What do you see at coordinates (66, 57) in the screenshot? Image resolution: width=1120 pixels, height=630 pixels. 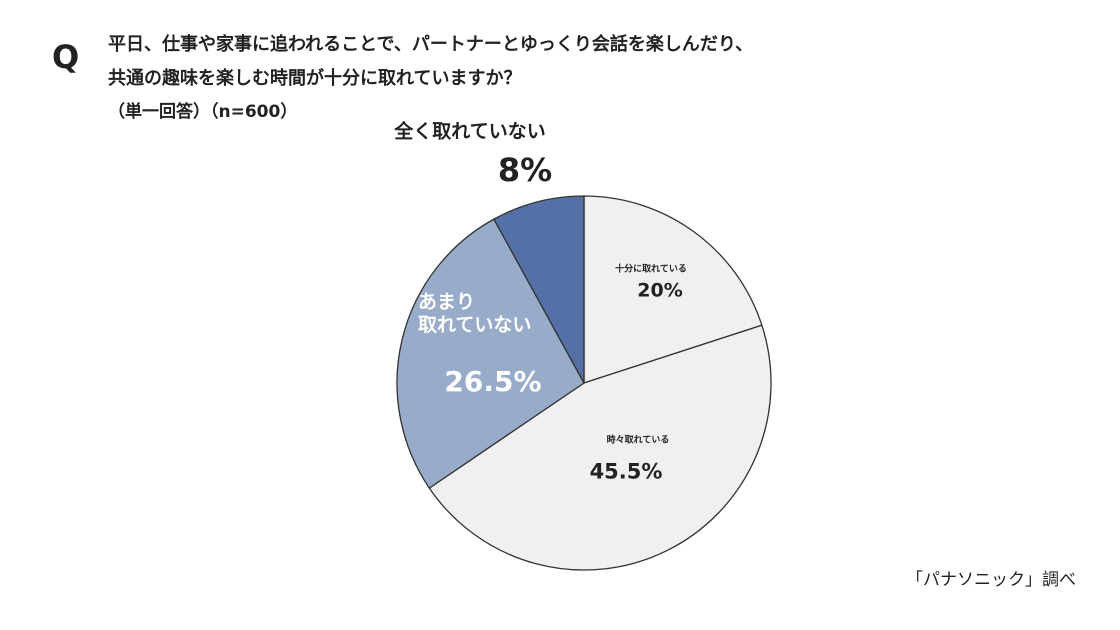 I see `q-mark: Q` at bounding box center [66, 57].